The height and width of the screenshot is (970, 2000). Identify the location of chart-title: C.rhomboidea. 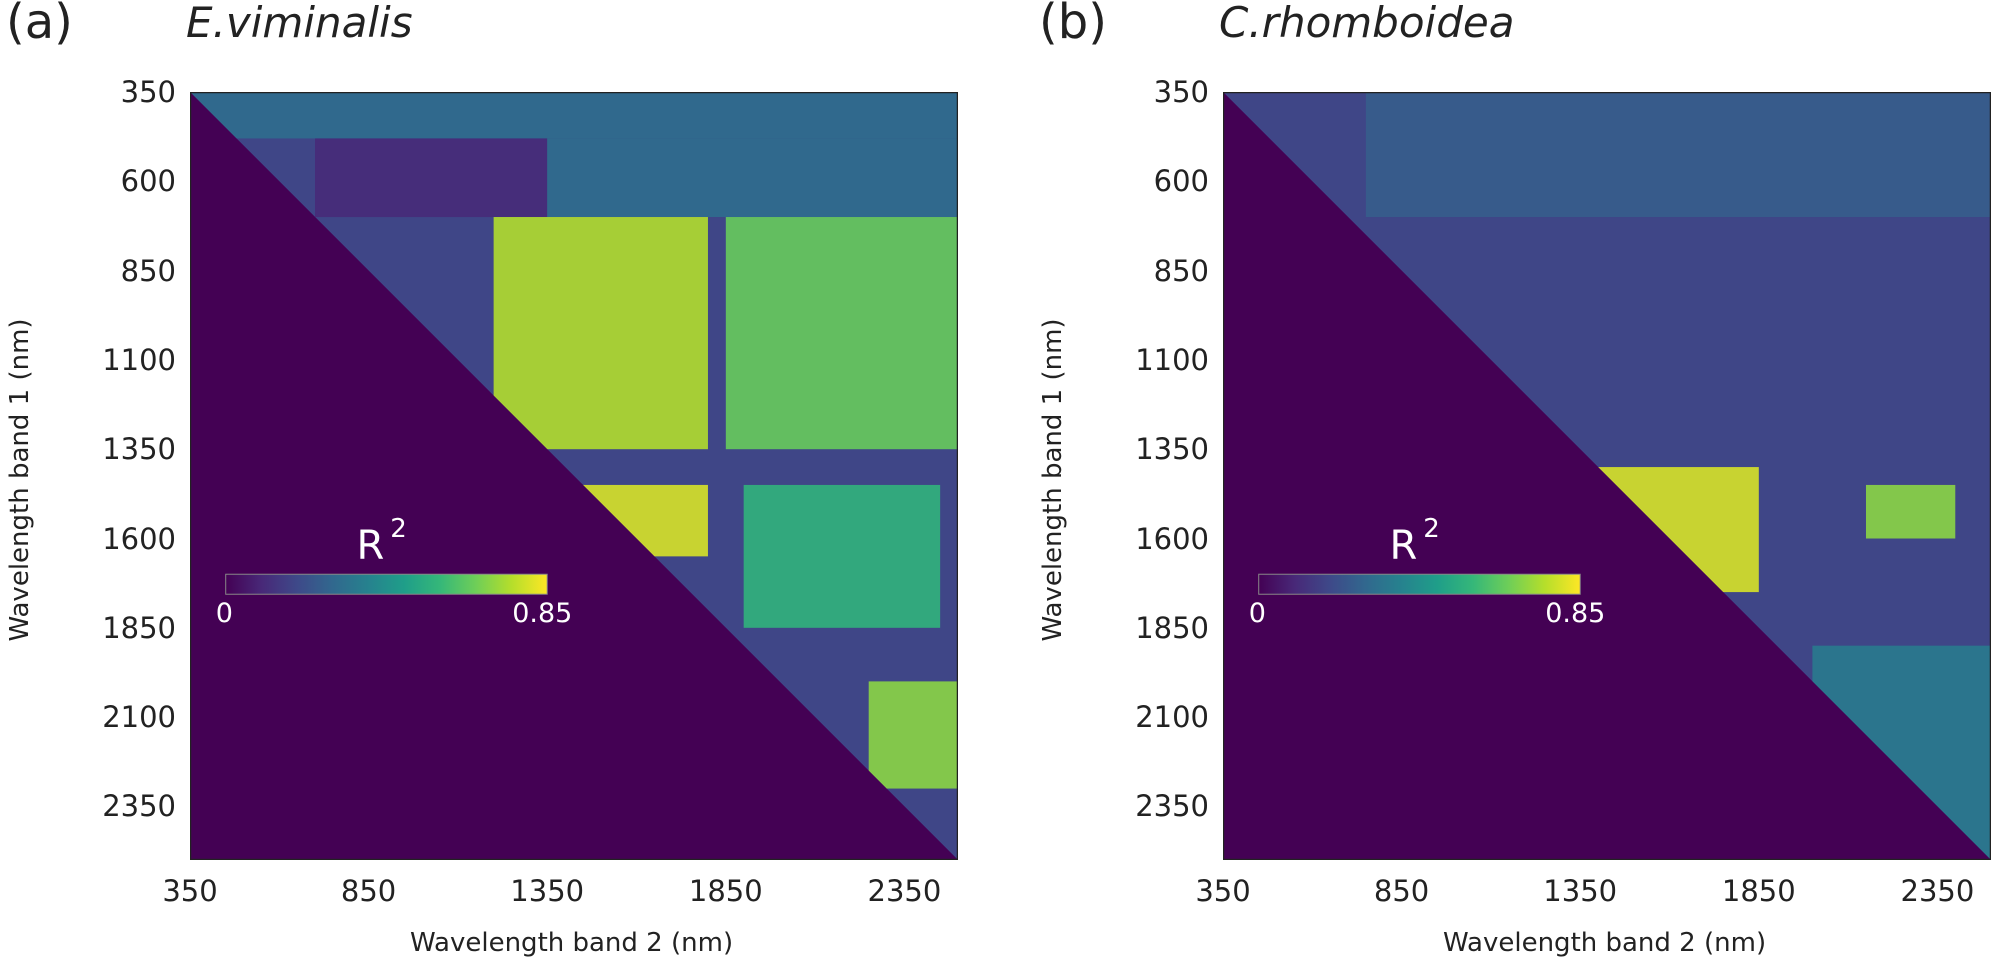
(1367, 23).